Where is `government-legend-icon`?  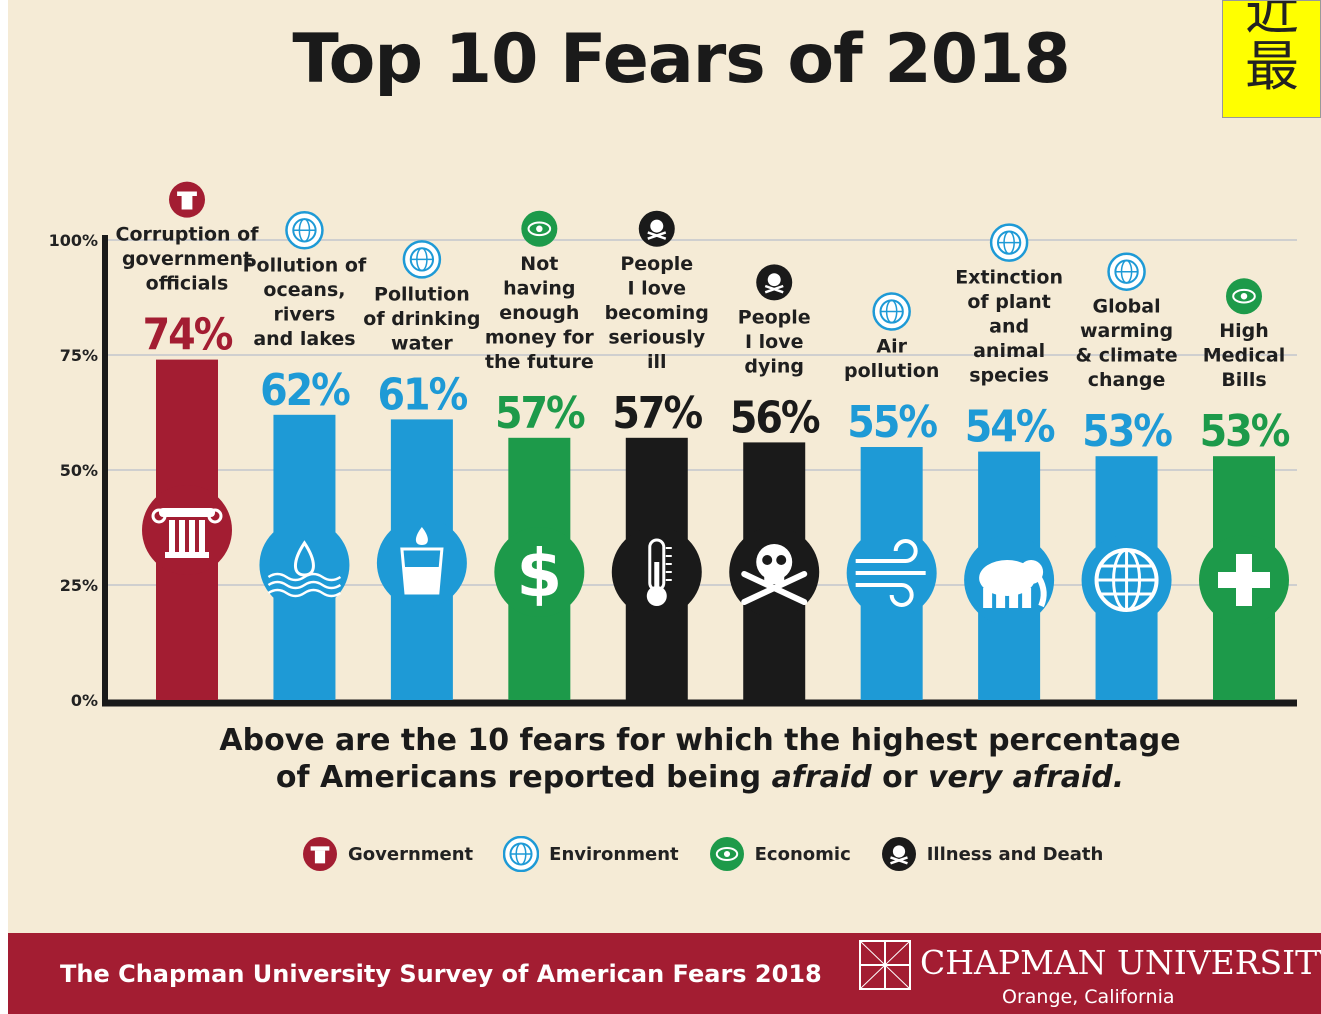 government-legend-icon is located at coordinates (320, 854).